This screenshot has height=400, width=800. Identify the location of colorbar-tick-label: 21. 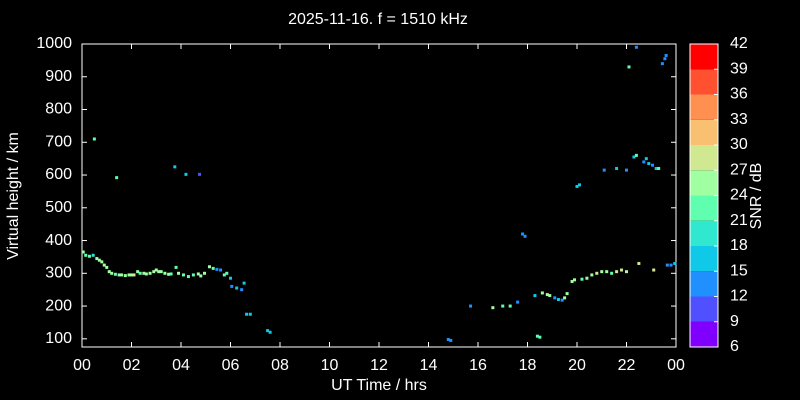
(739, 220).